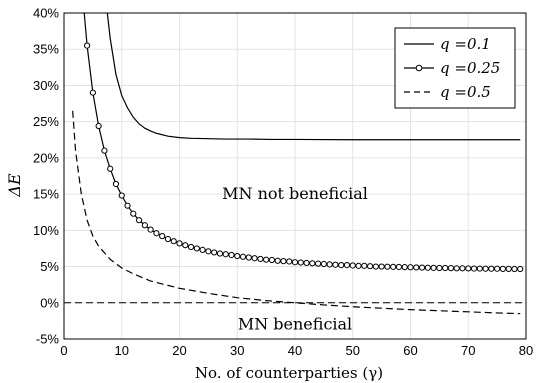  Describe the element at coordinates (179, 350) in the screenshot. I see `x-tick-label: 20` at that location.